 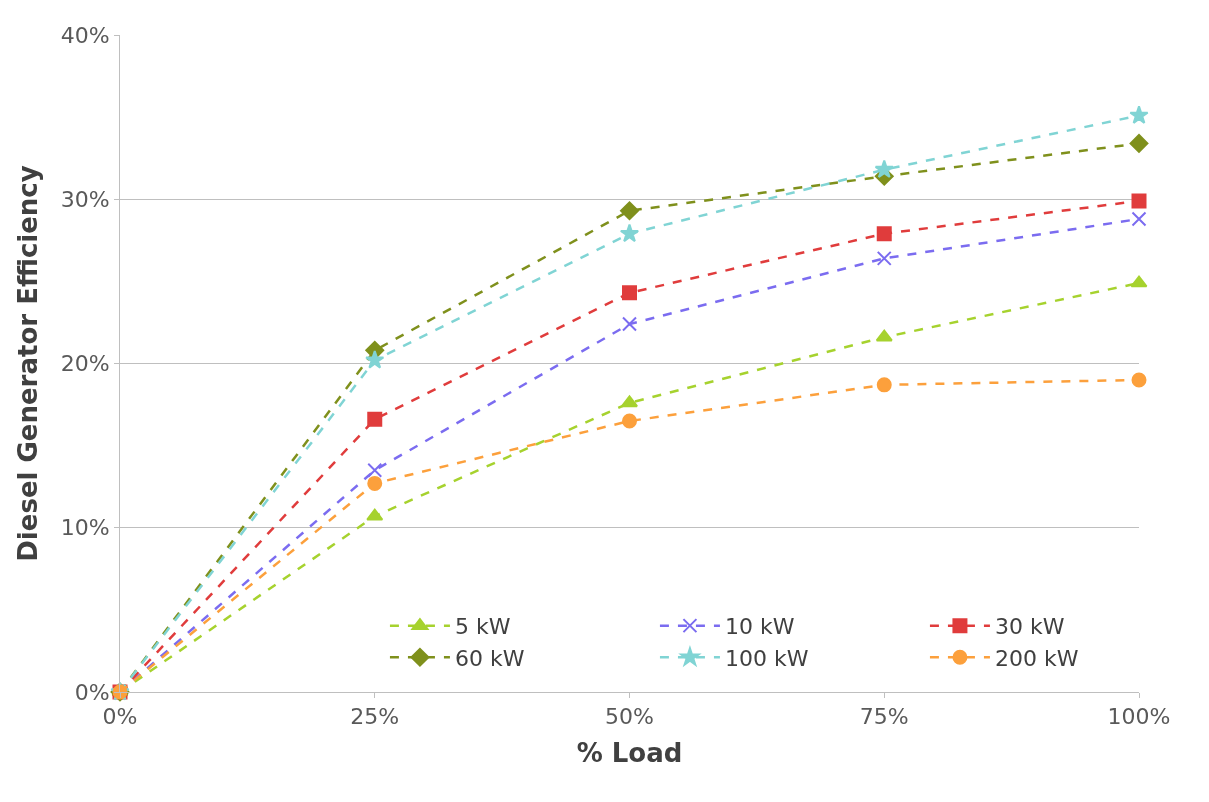 I want to click on legend-label: 100 kW, so click(x=766, y=658).